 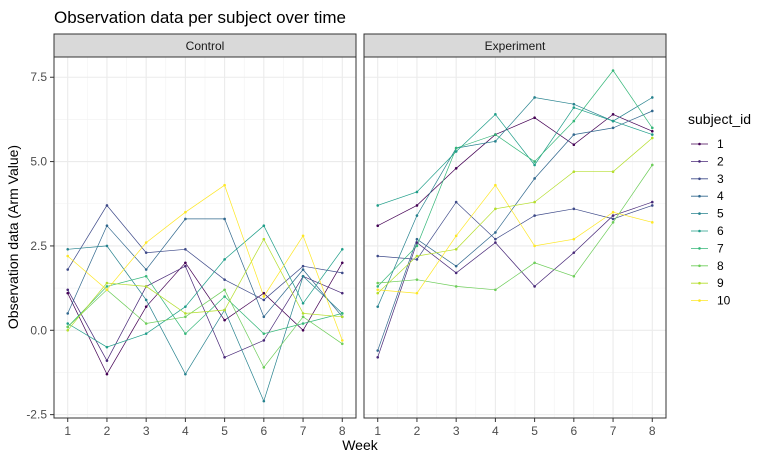 I want to click on x-tick-label: 3, so click(x=456, y=431).